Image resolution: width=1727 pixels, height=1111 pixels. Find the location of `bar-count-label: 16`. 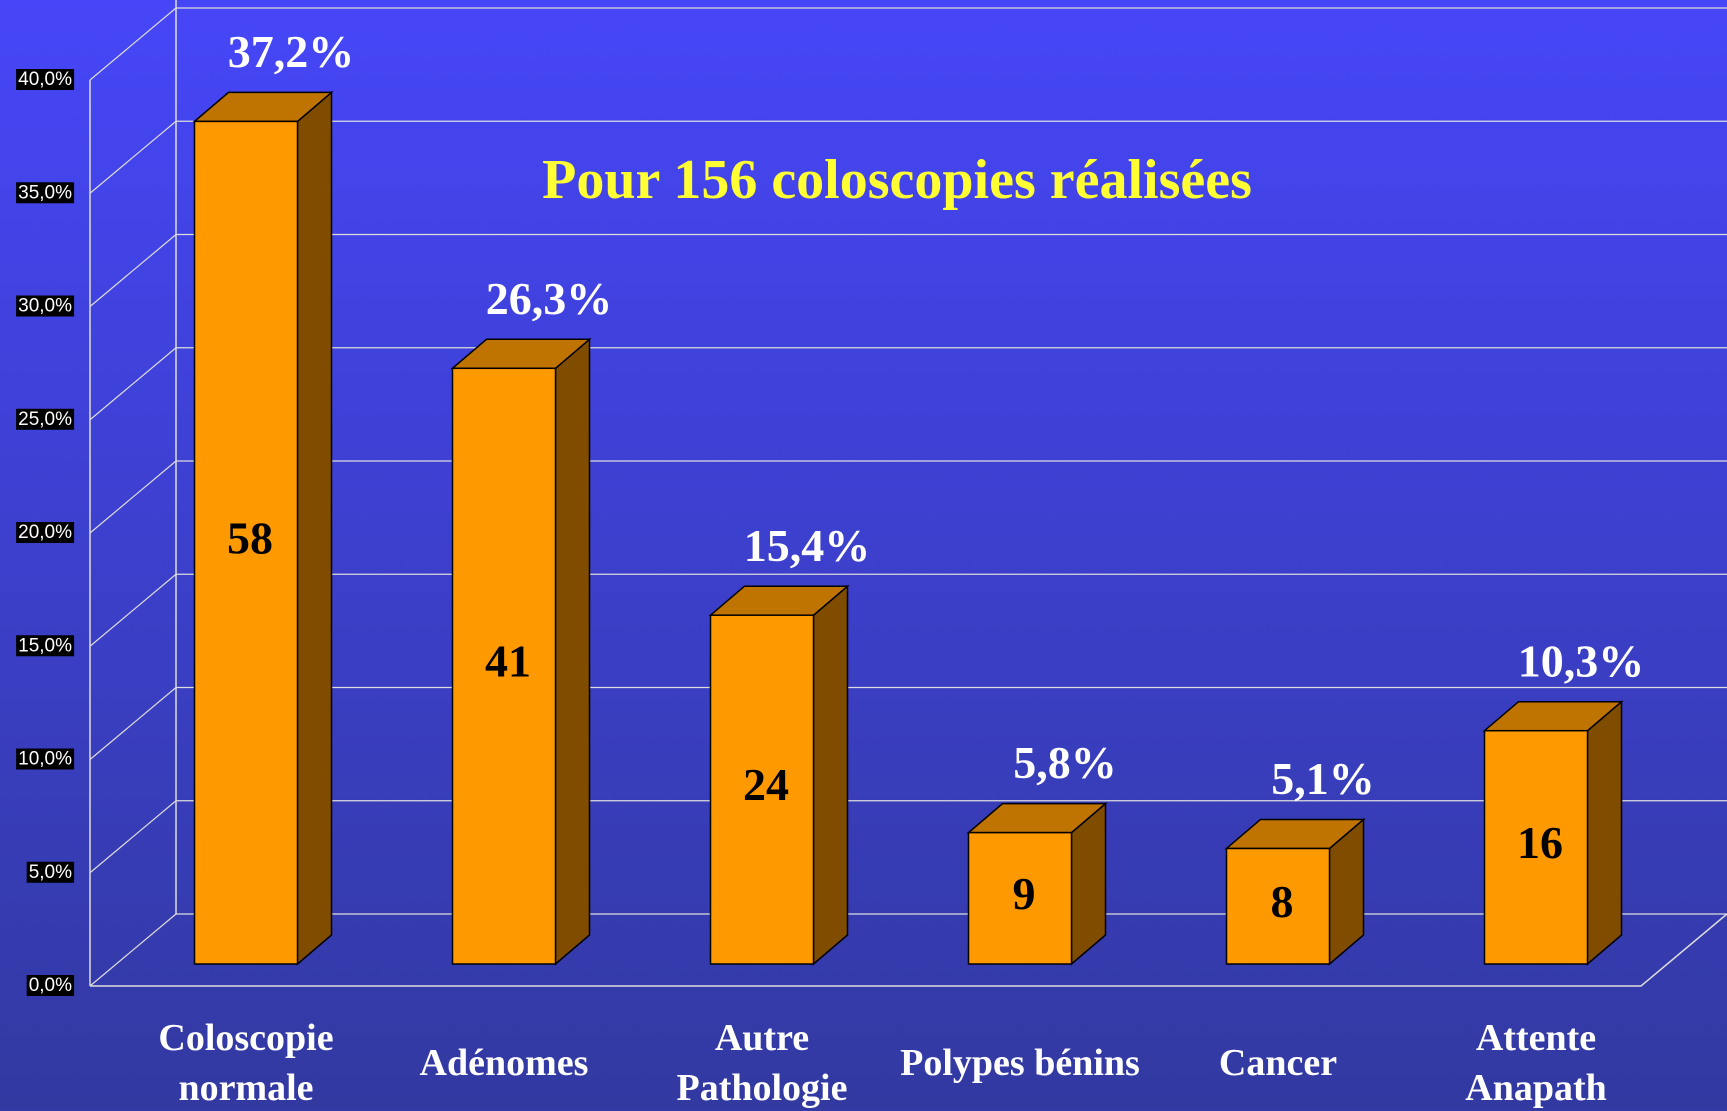

bar-count-label: 16 is located at coordinates (1540, 842).